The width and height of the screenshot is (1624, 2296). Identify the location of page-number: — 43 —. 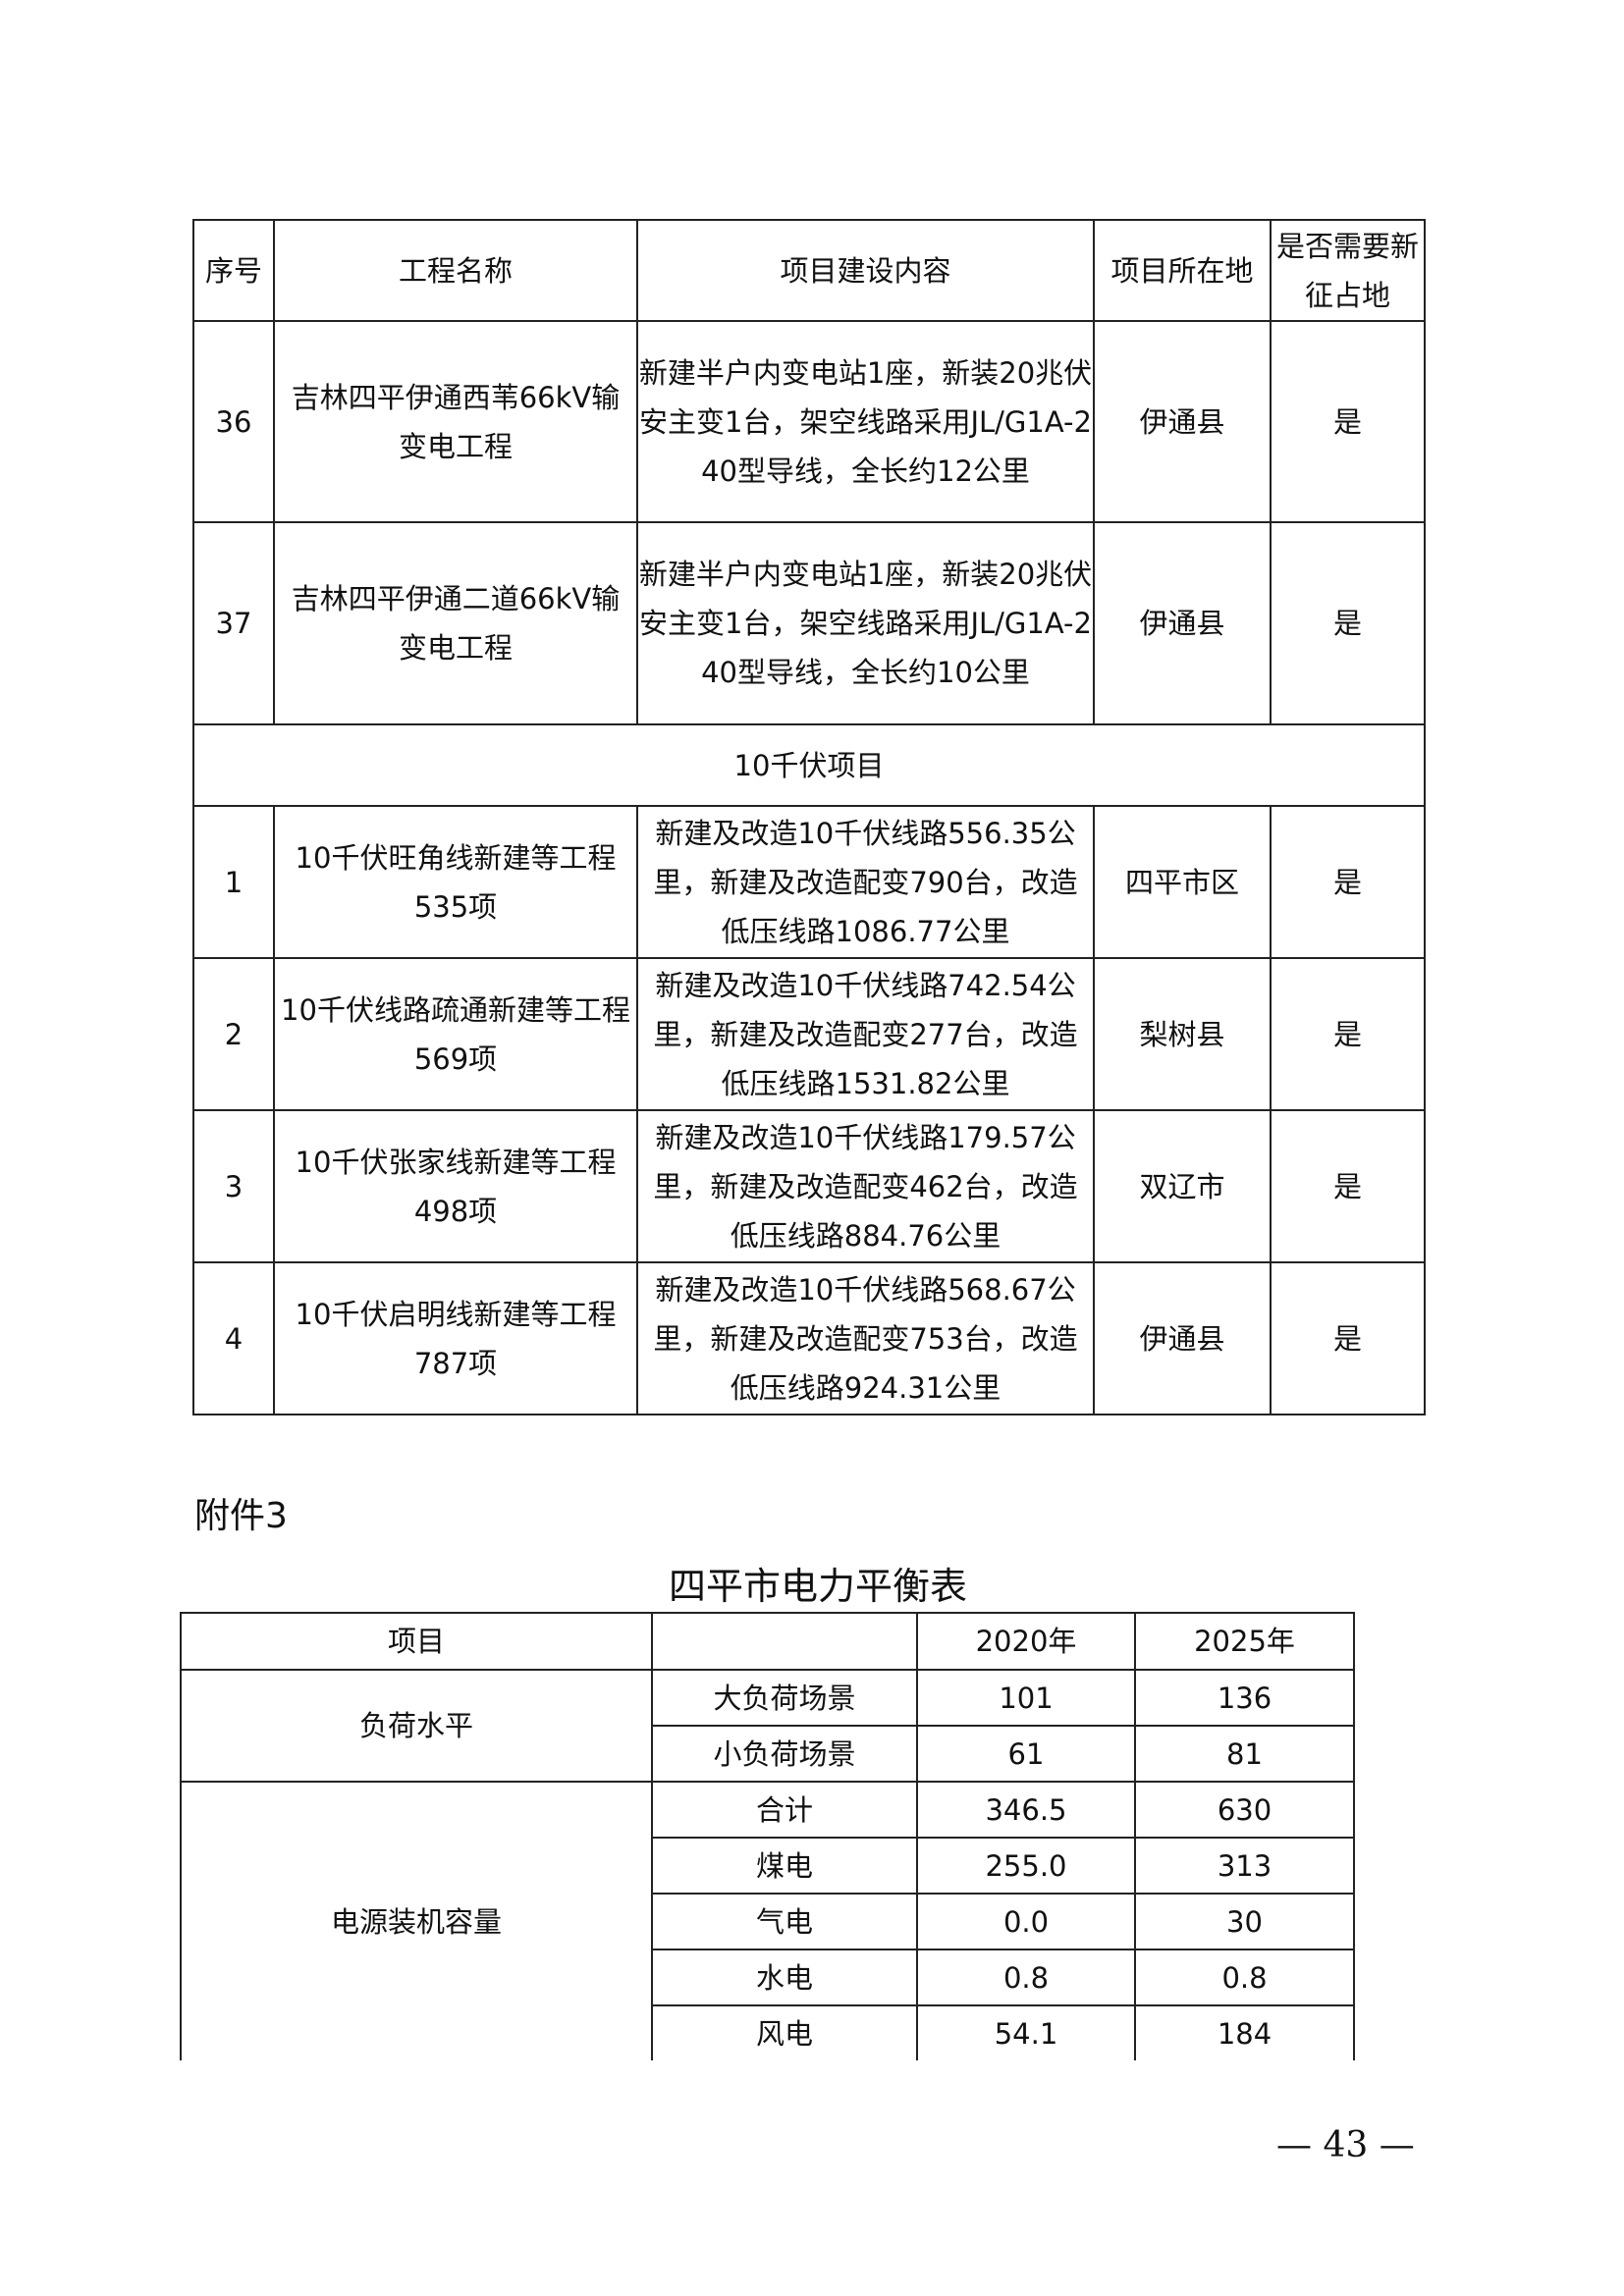
(1345, 2145).